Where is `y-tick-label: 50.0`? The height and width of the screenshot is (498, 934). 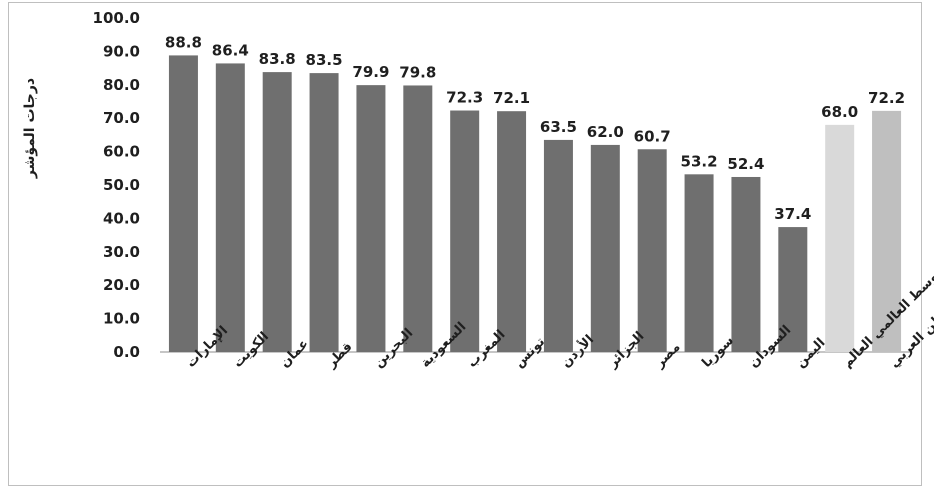
y-tick-label: 50.0 is located at coordinates (121, 185).